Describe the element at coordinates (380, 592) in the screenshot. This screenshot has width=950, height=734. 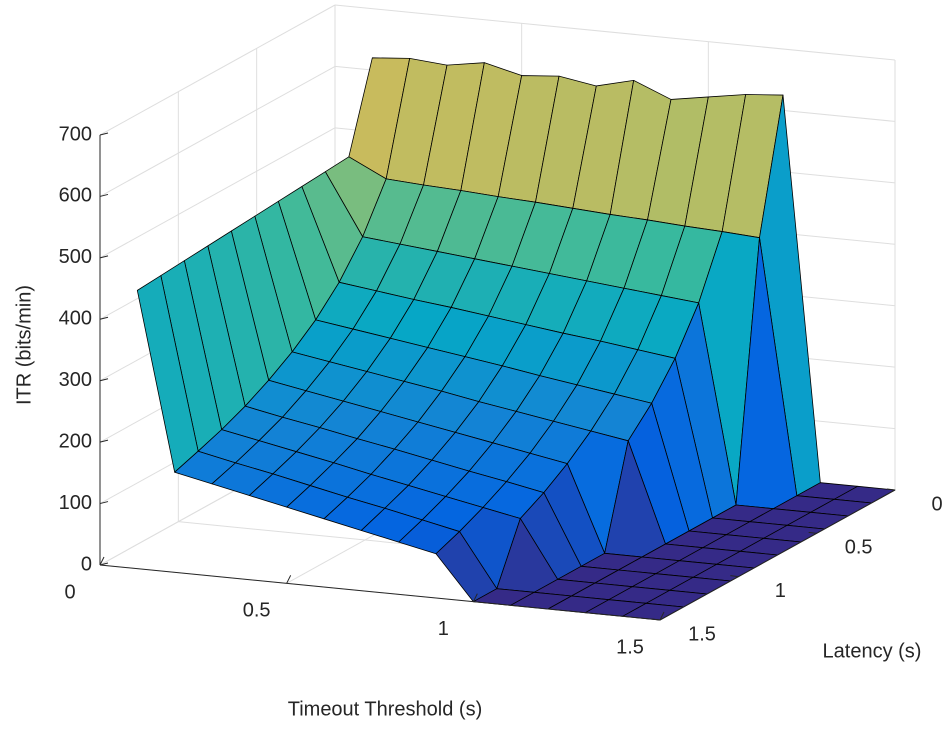
I see `x-axis-line` at that location.